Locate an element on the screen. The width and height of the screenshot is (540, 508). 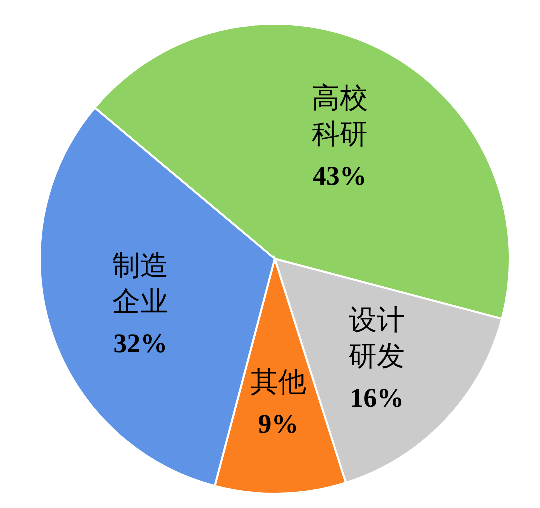
data-label: 32% is located at coordinates (141, 343).